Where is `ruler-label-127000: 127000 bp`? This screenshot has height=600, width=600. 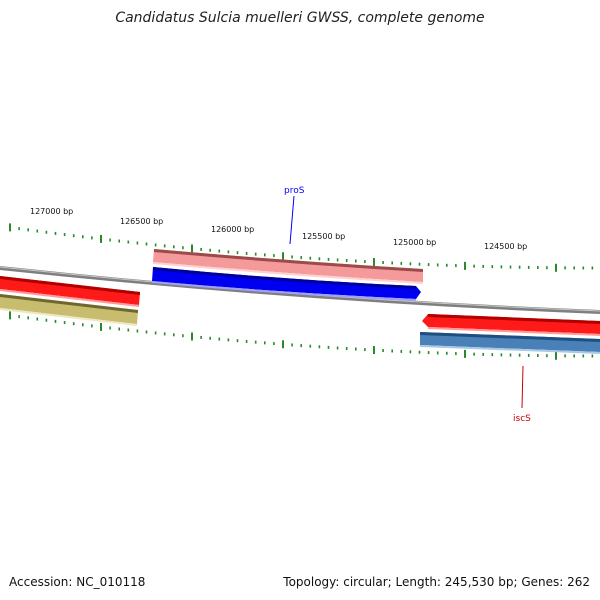 ruler-label-127000: 127000 bp is located at coordinates (51, 211).